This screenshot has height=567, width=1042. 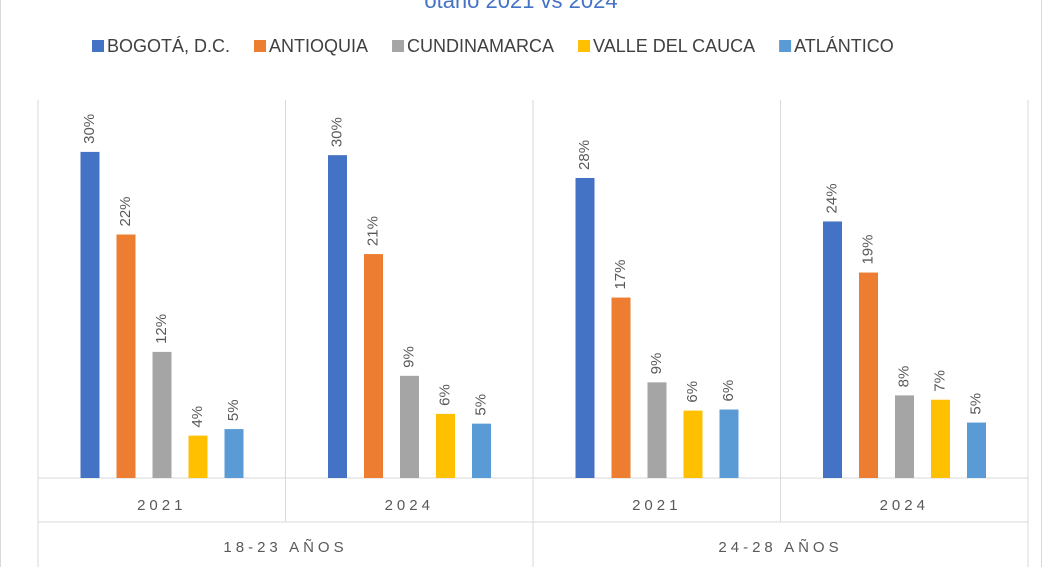 What do you see at coordinates (318, 46) in the screenshot?
I see `legend-label: ANTIOQUIA` at bounding box center [318, 46].